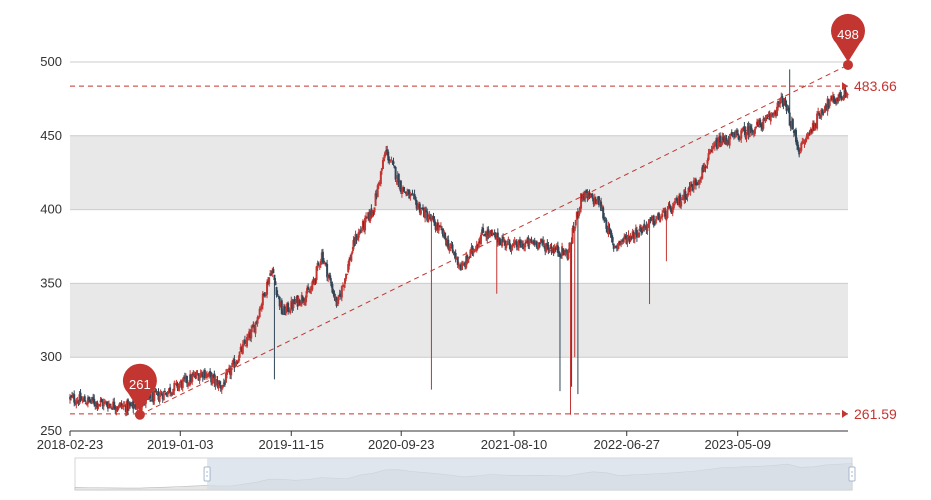  I want to click on markline-label-min: 261.59, so click(875, 414).